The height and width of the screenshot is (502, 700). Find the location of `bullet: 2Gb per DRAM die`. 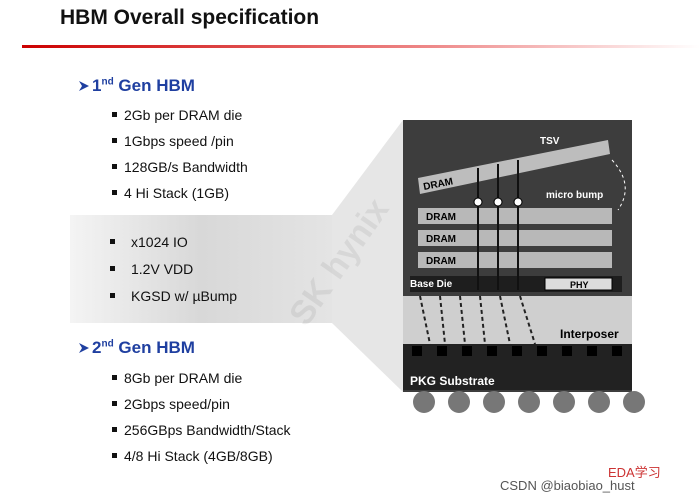

bullet: 2Gb per DRAM die is located at coordinates (177, 115).